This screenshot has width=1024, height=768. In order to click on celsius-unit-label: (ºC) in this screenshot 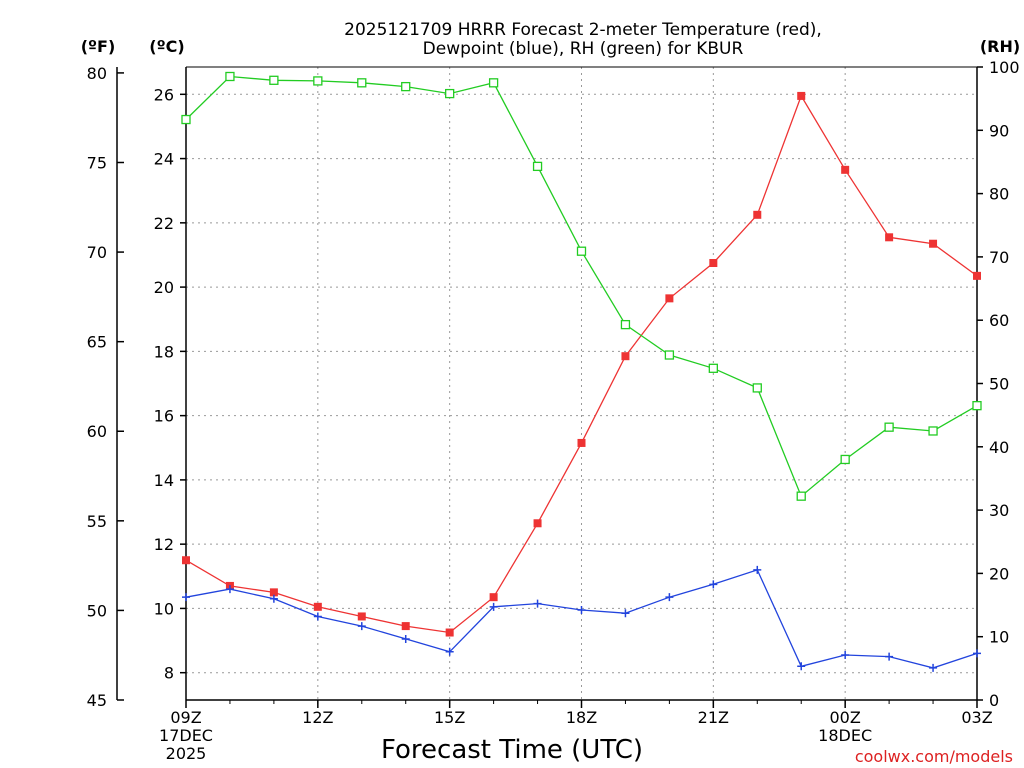, I will do `click(166, 46)`.